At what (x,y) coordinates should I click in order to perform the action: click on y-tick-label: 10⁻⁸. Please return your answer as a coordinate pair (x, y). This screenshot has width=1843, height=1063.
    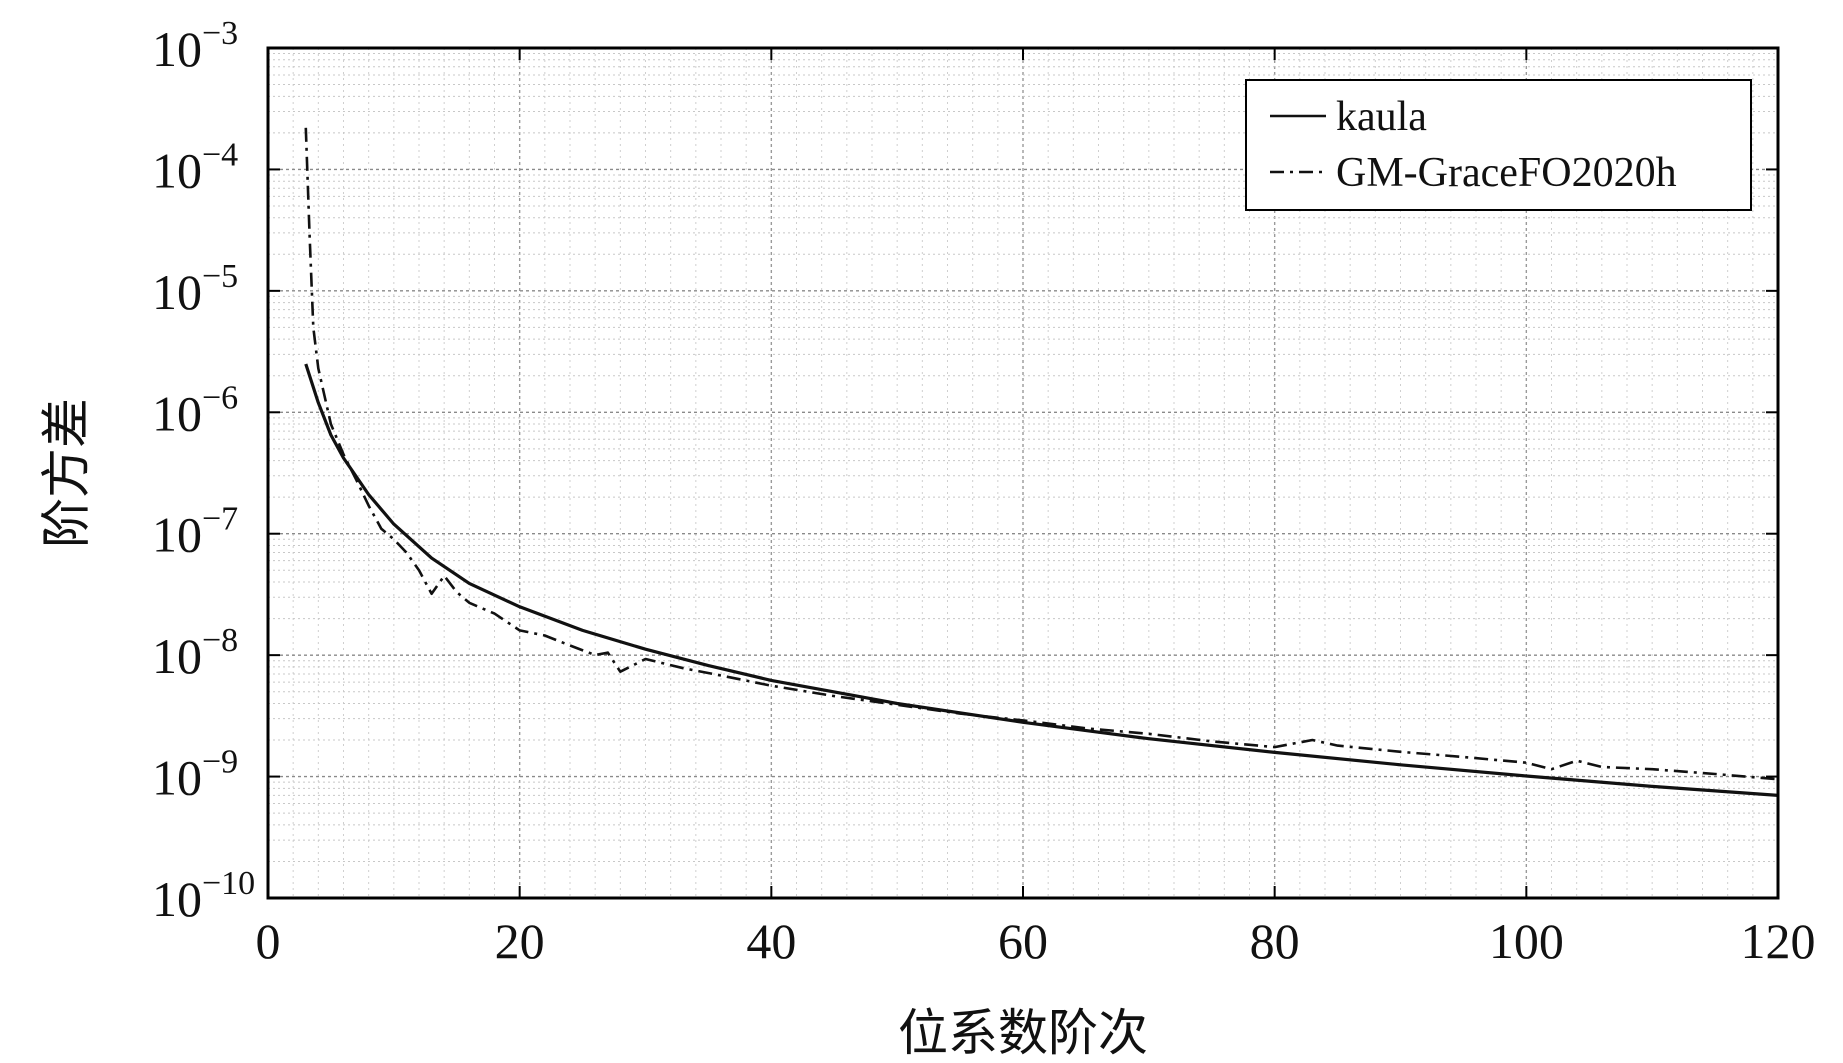
    Looking at the image, I should click on (195, 653).